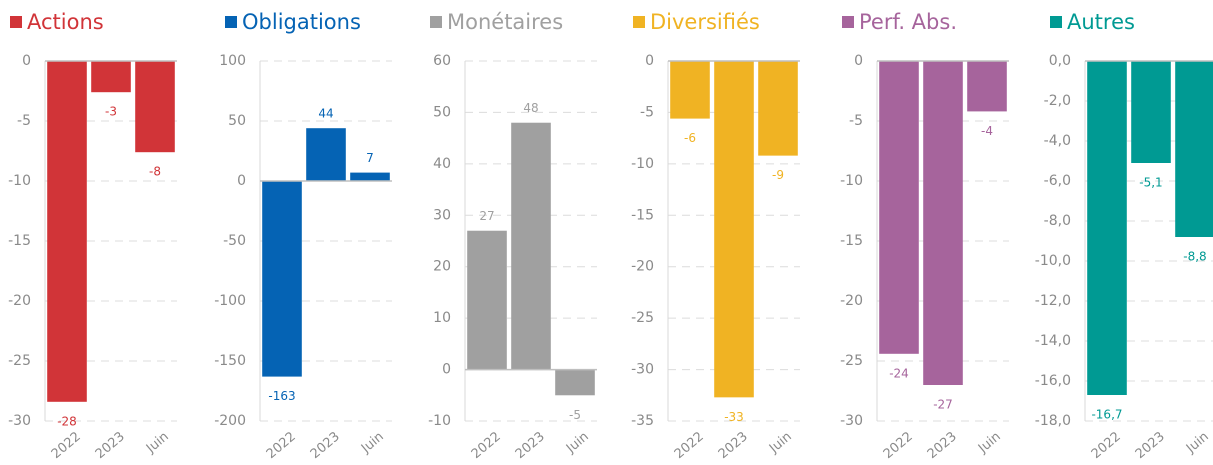 Image resolution: width=1213 pixels, height=465 pixels. I want to click on y-tick-label: -18,0, so click(1053, 421).